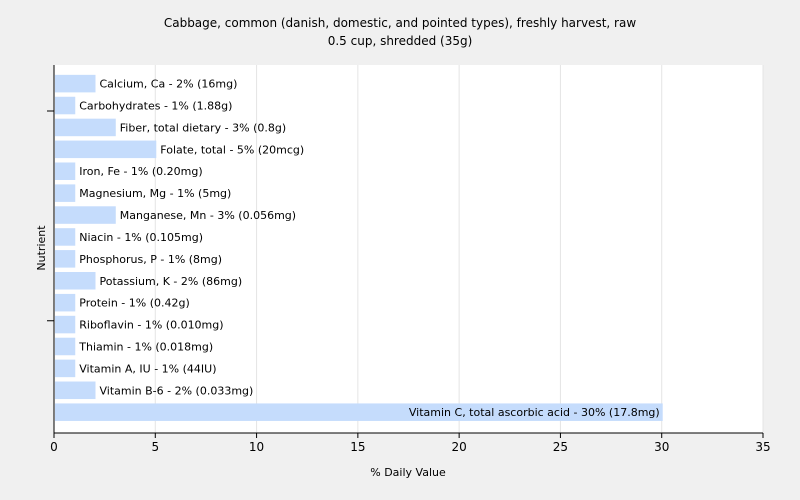  Describe the element at coordinates (41, 248) in the screenshot. I see `y-axis-label: Nutrient` at that location.